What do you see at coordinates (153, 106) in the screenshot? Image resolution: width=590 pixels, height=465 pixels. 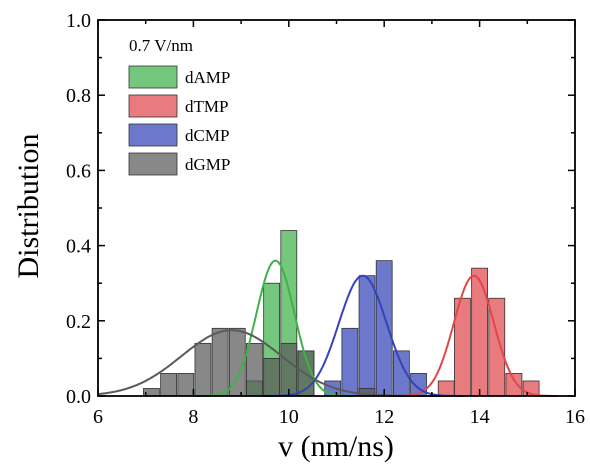 I see `legend-swatch-dtmp` at bounding box center [153, 106].